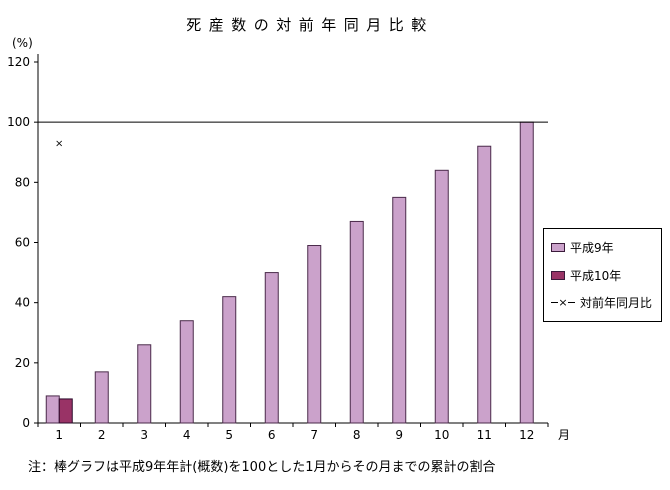 Image resolution: width=670 pixels, height=490 pixels. I want to click on x-tick-label-11: 11, so click(484, 435).